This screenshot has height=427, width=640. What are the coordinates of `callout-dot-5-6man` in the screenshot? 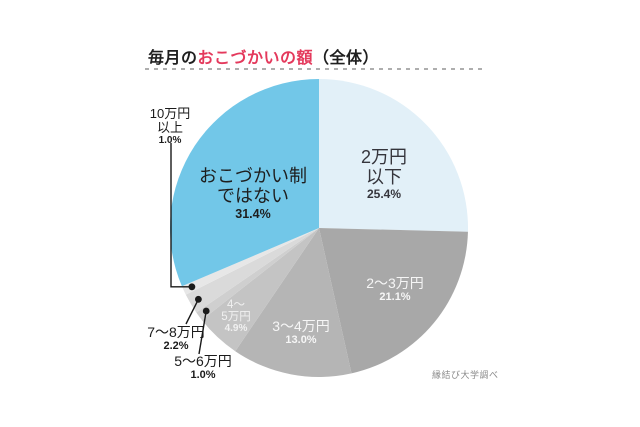 It's located at (206, 311).